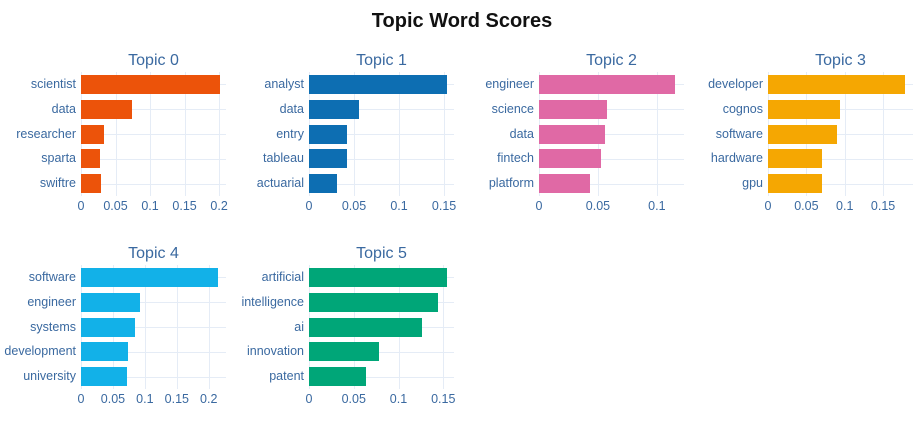 The image size is (924, 437). Describe the element at coordinates (53, 84) in the screenshot. I see `y-tick-label: scientist` at that location.